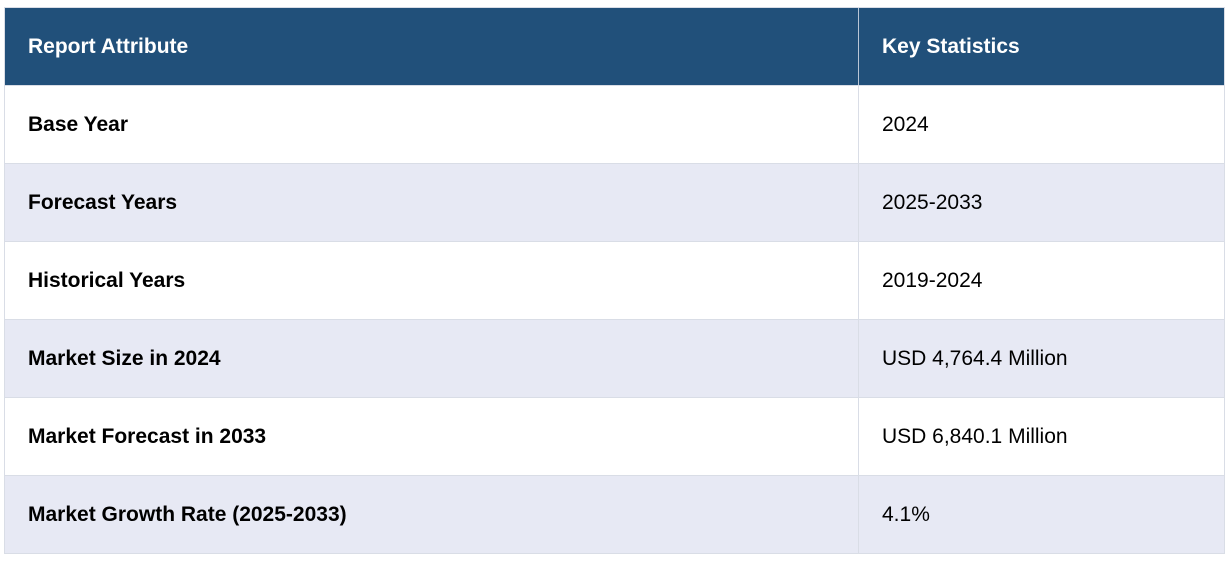 The height and width of the screenshot is (562, 1230). I want to click on row-attribute-label: Historical Years, so click(432, 280).